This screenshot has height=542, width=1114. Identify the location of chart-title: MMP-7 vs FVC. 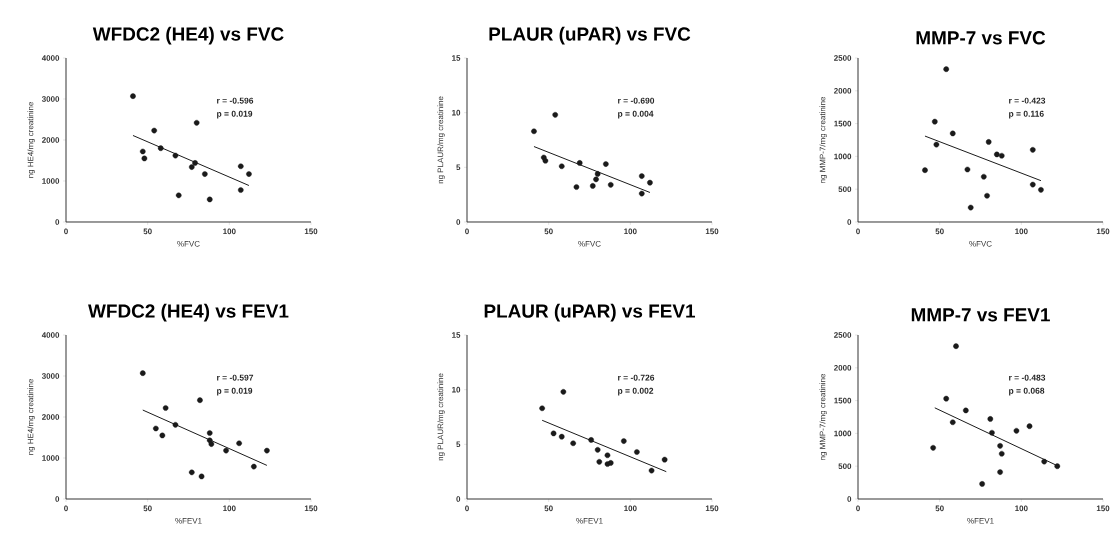
(981, 38).